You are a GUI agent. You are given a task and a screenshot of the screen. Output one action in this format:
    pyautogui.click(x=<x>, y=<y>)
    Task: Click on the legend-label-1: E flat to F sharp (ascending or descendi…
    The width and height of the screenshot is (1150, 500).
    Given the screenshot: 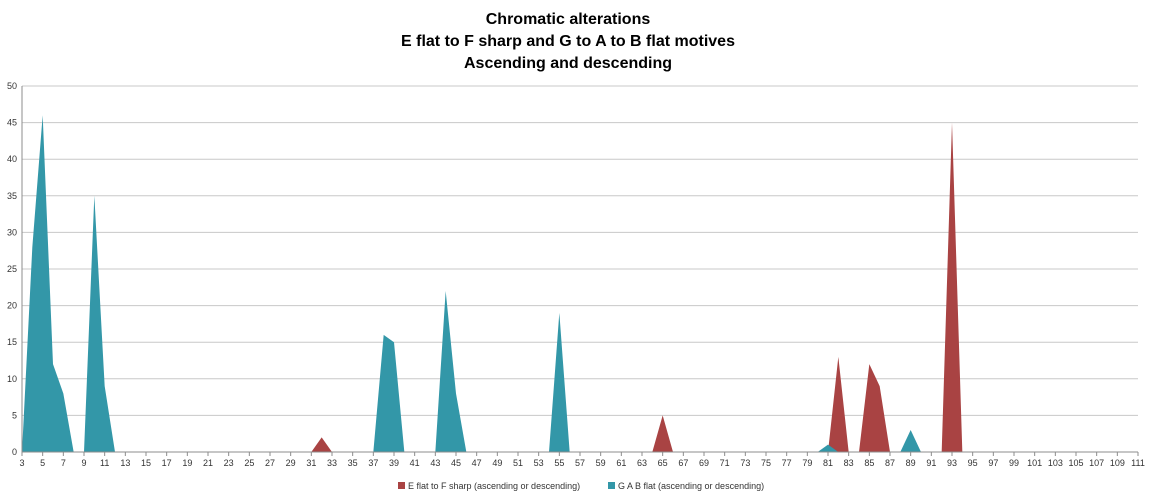 What is the action you would take?
    pyautogui.click(x=494, y=486)
    